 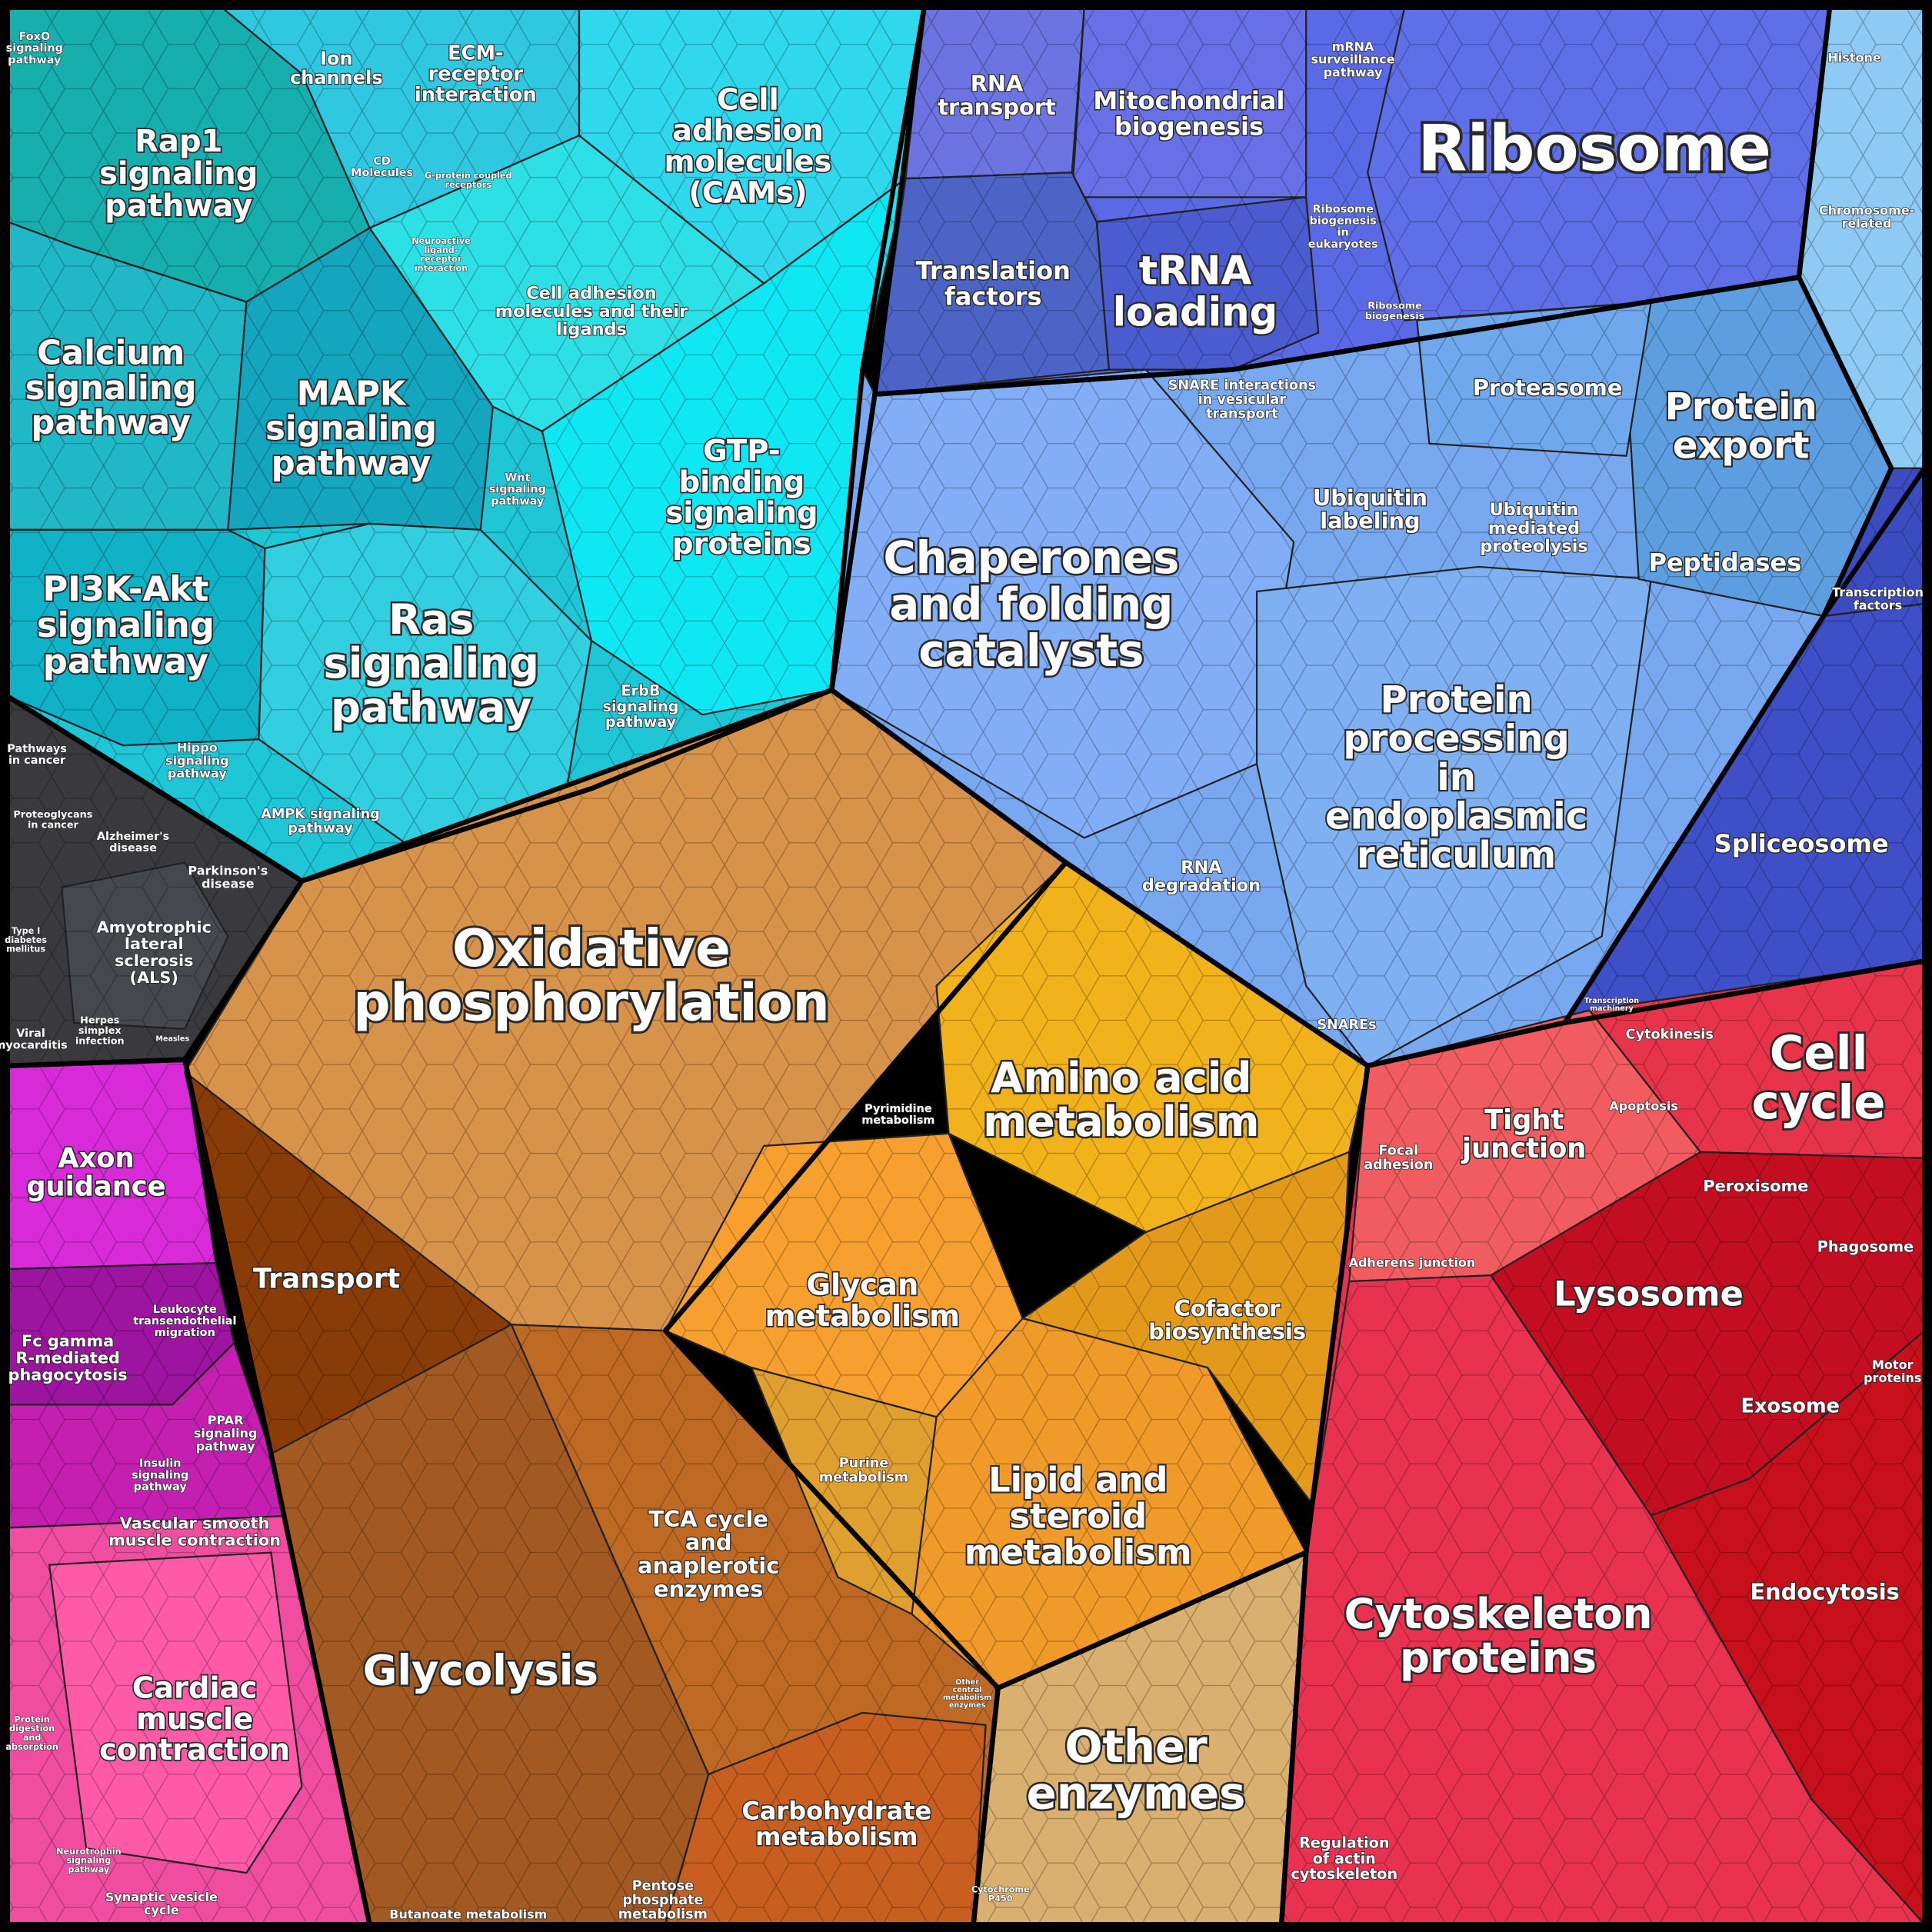 What do you see at coordinates (742, 482) in the screenshot?
I see `label-line: binding` at bounding box center [742, 482].